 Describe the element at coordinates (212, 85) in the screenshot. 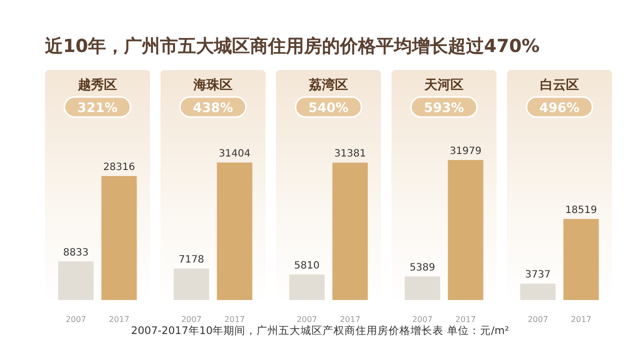

I see `chart-title: 海珠区` at that location.